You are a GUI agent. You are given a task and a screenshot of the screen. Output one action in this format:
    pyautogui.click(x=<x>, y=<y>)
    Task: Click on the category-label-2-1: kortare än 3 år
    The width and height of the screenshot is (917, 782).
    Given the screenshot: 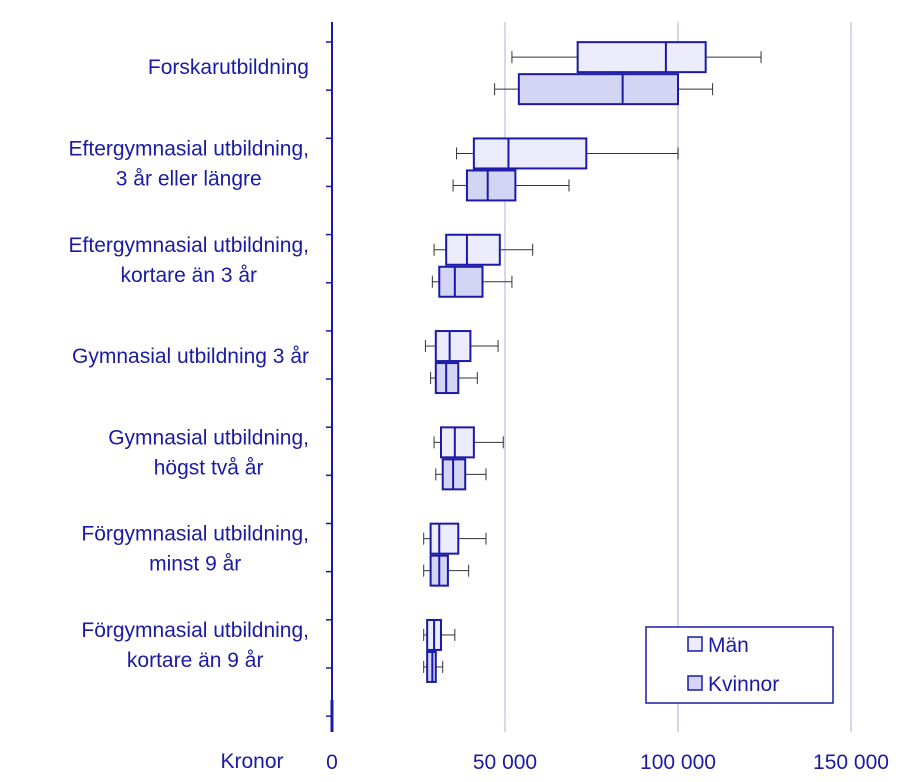 What is the action you would take?
    pyautogui.click(x=188, y=275)
    